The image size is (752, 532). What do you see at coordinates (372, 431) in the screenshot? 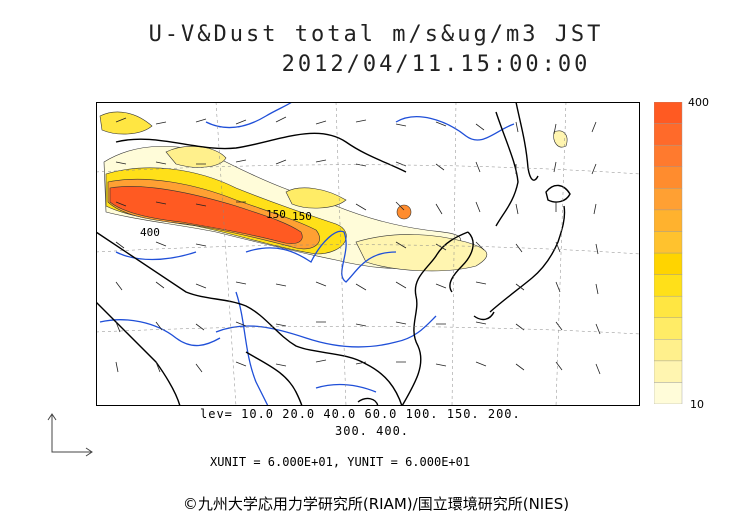
I see `contour-levels-line-2: 300. 400.` at bounding box center [372, 431].